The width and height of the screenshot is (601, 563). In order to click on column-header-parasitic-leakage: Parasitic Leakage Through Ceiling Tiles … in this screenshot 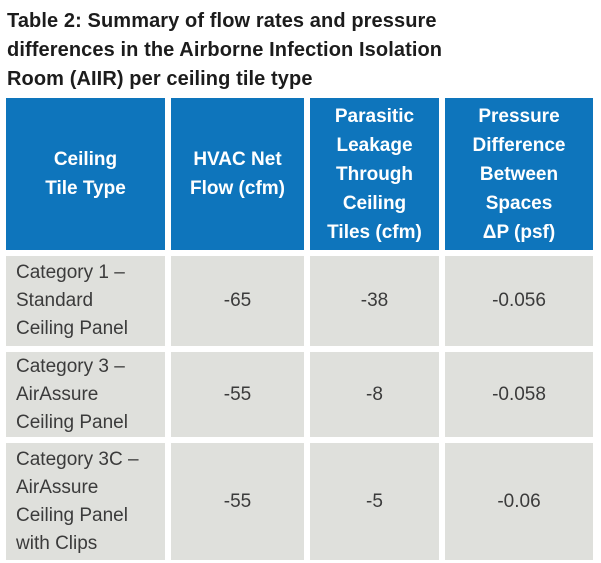, I will do `click(374, 174)`.